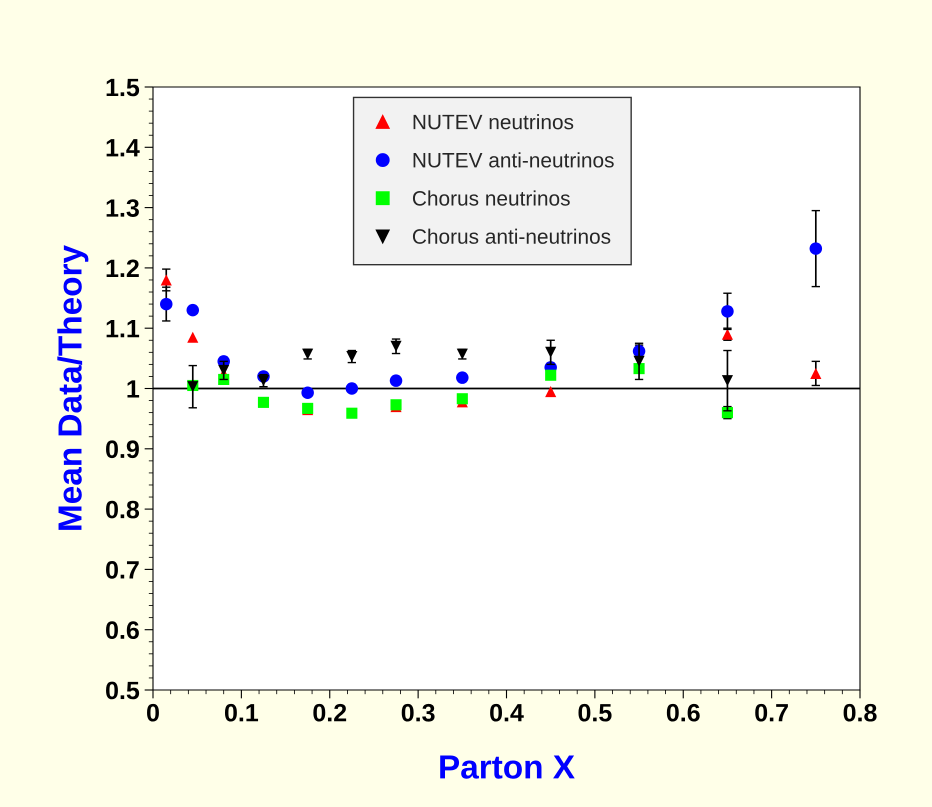 The height and width of the screenshot is (807, 932). I want to click on x-tick-label: 0.7, so click(771, 713).